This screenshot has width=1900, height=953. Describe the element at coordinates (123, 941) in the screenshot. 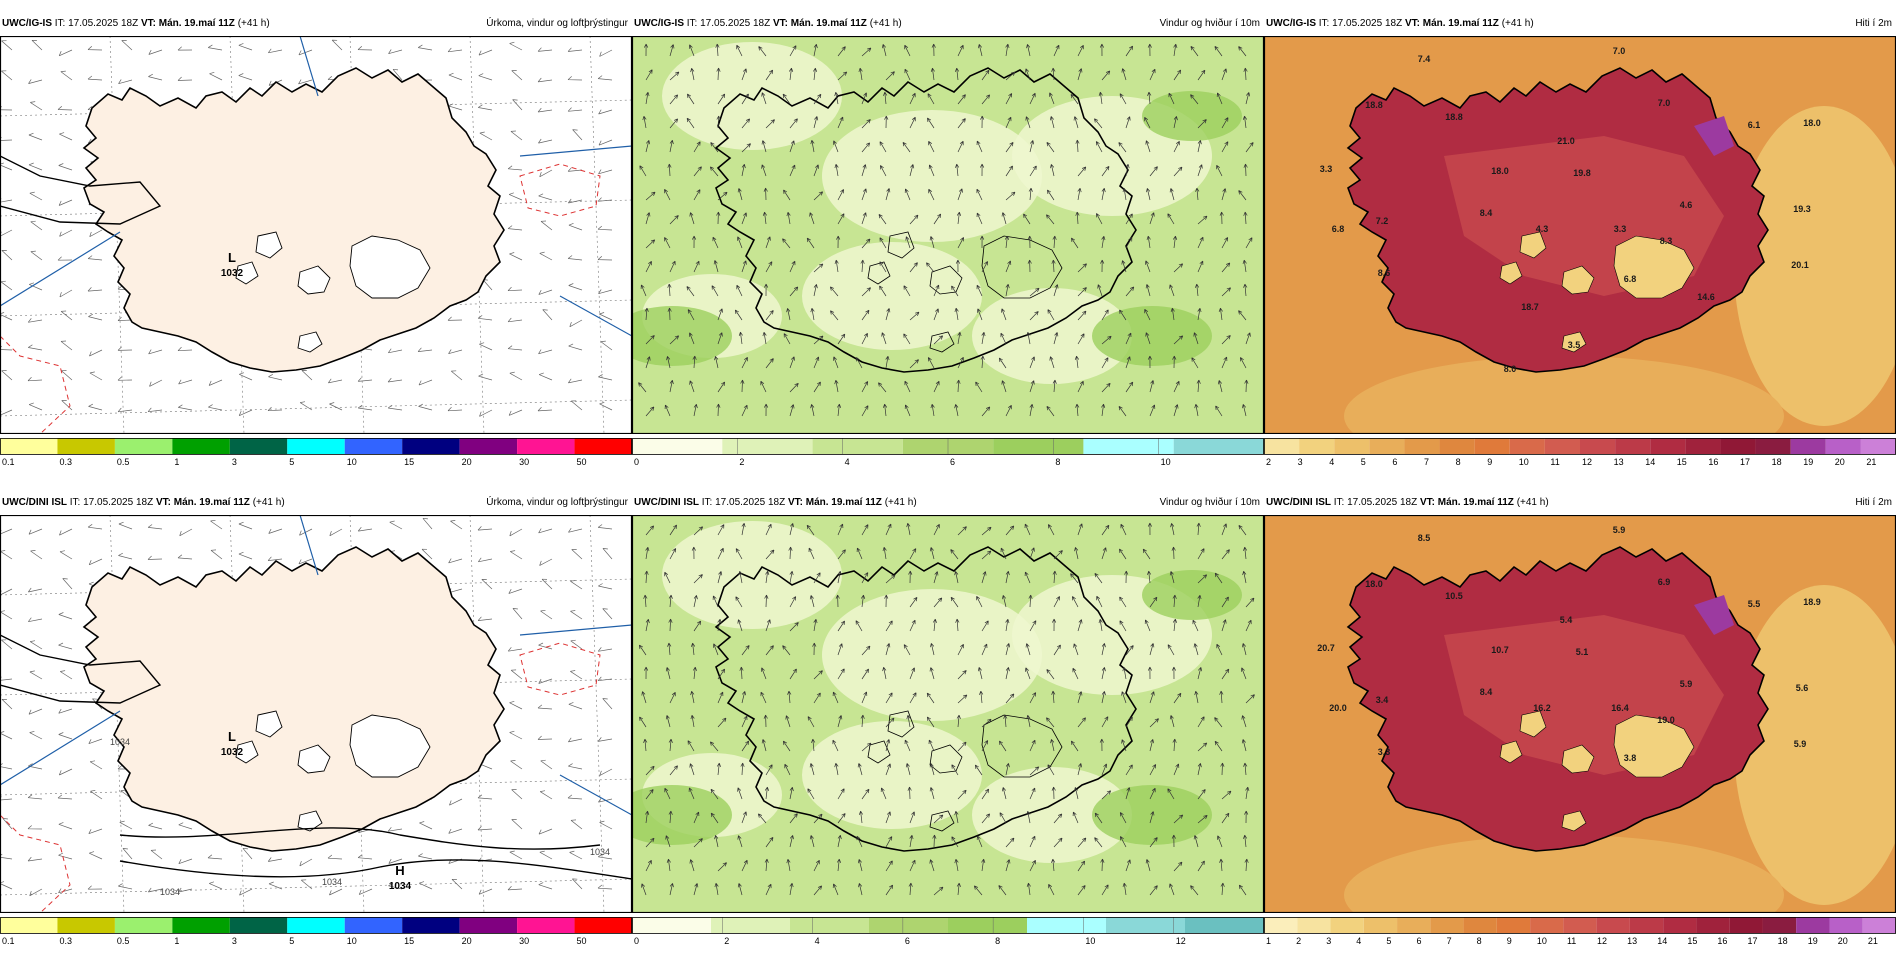

I see `colorbar-tick-label: 0.5` at that location.